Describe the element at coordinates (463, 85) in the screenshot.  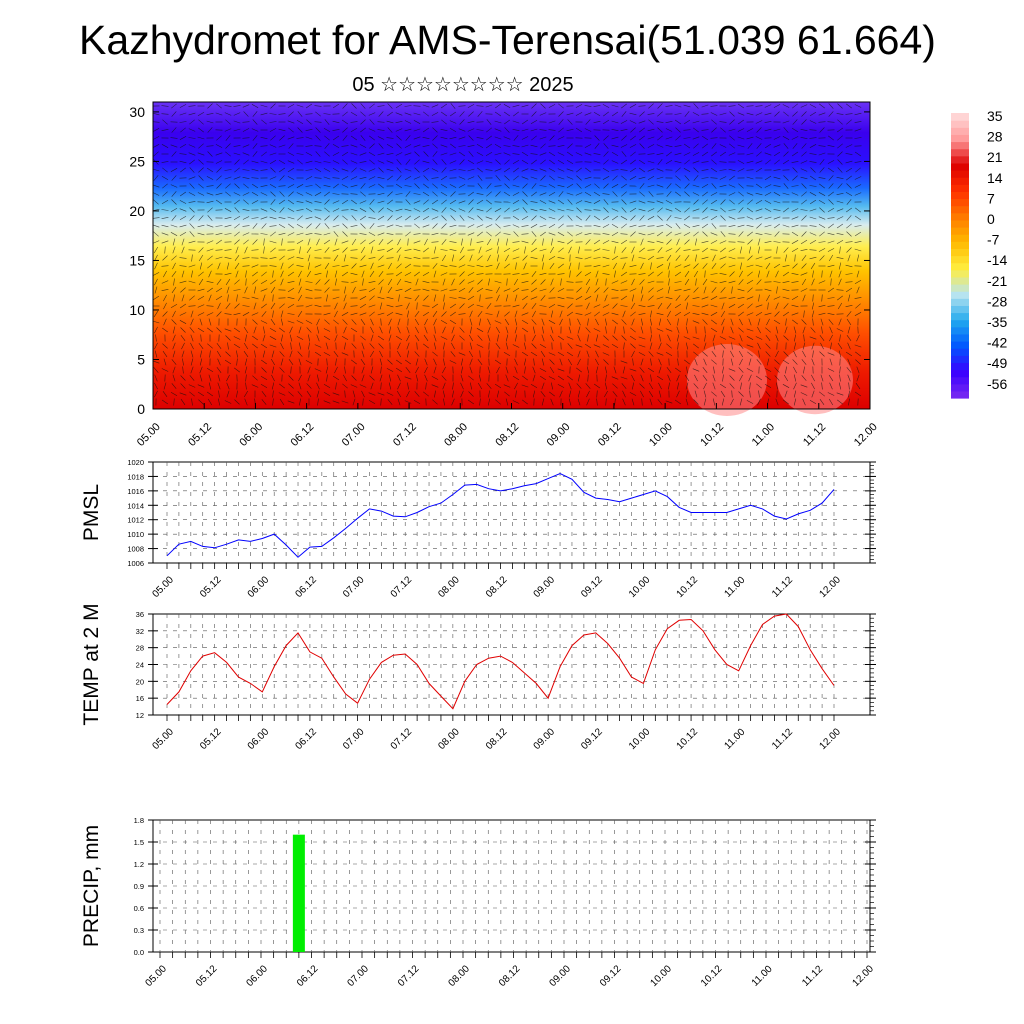
I see `chart-subtitle: 05 ☆☆☆☆☆☆☆☆ 2025` at that location.